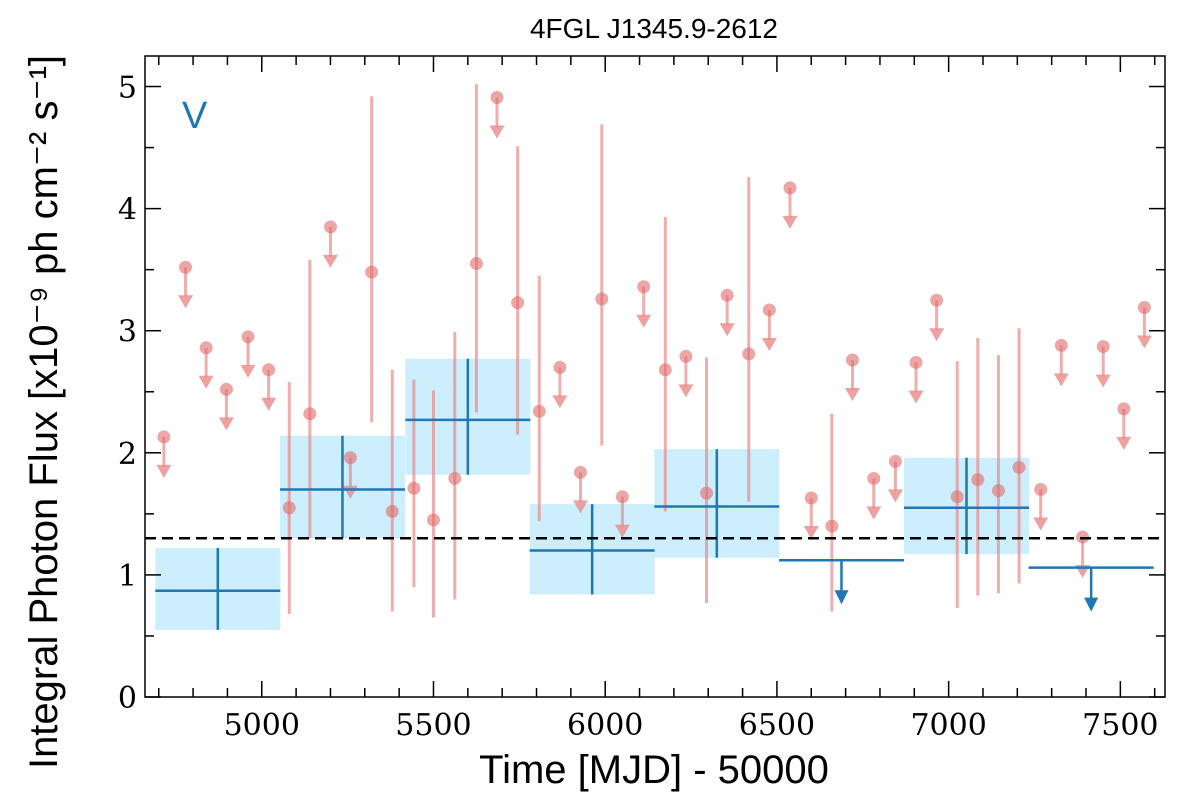 Image resolution: width=1200 pixels, height=800 pixels. Describe the element at coordinates (127, 698) in the screenshot. I see `y-tick-label: 0` at that location.